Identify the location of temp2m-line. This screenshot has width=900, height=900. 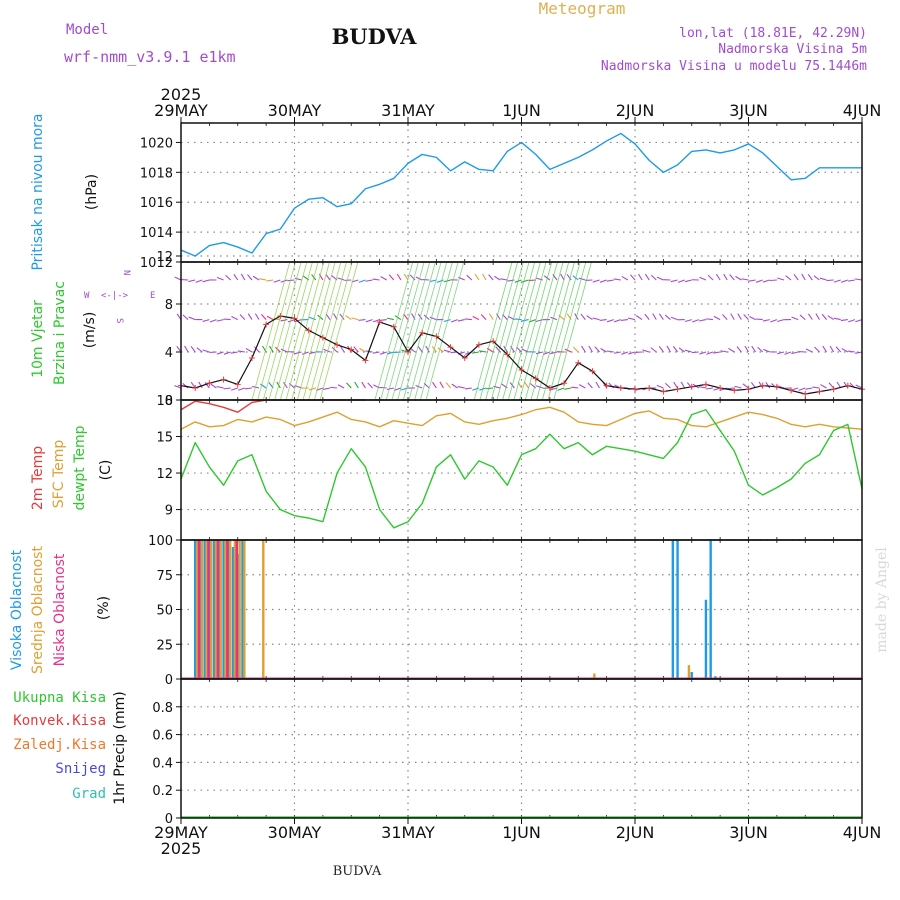
(273, 406).